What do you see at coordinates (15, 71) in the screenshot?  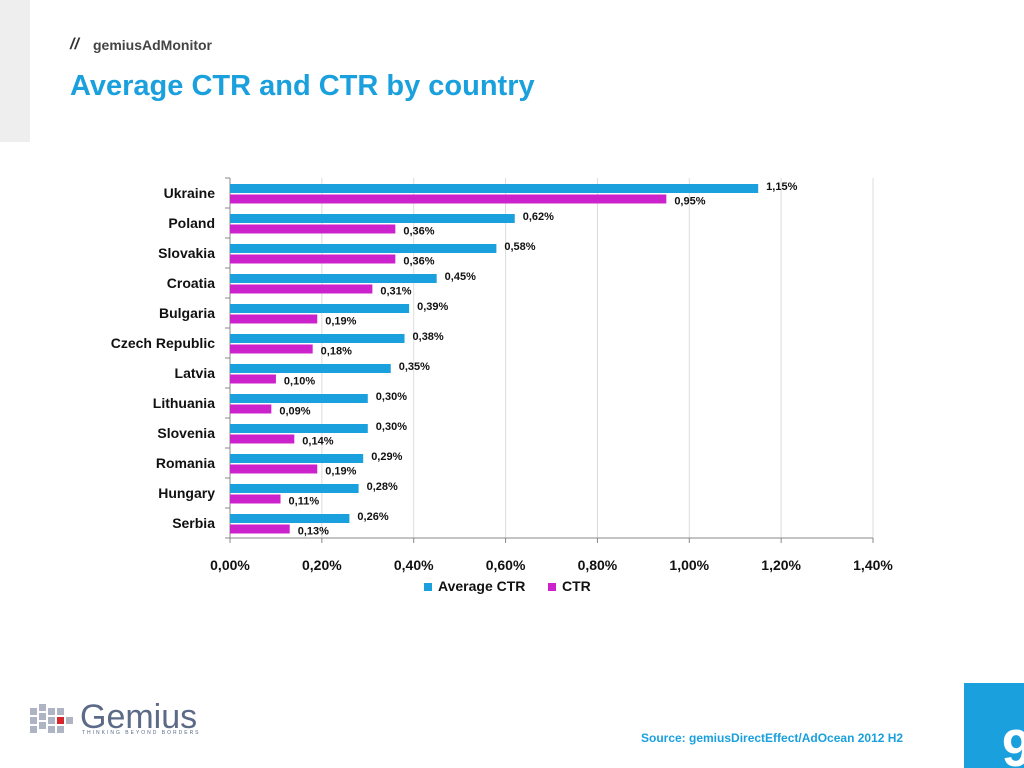 I see `corner-strip` at bounding box center [15, 71].